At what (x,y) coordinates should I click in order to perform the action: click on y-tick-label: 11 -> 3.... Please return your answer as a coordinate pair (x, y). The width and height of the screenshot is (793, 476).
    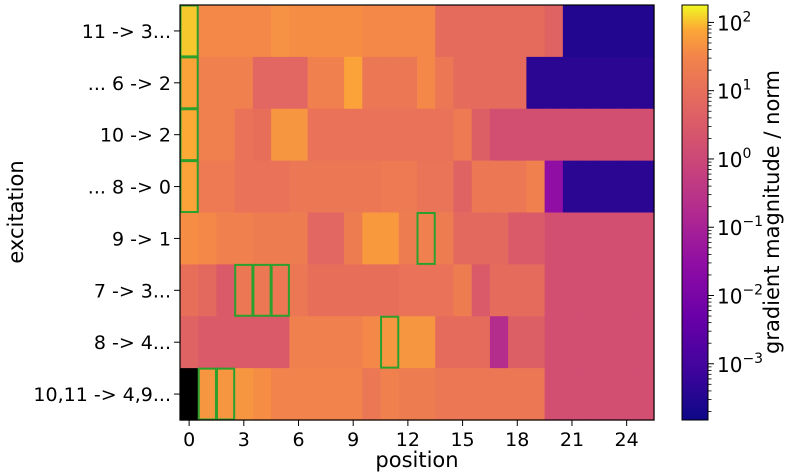
    Looking at the image, I should click on (126, 32).